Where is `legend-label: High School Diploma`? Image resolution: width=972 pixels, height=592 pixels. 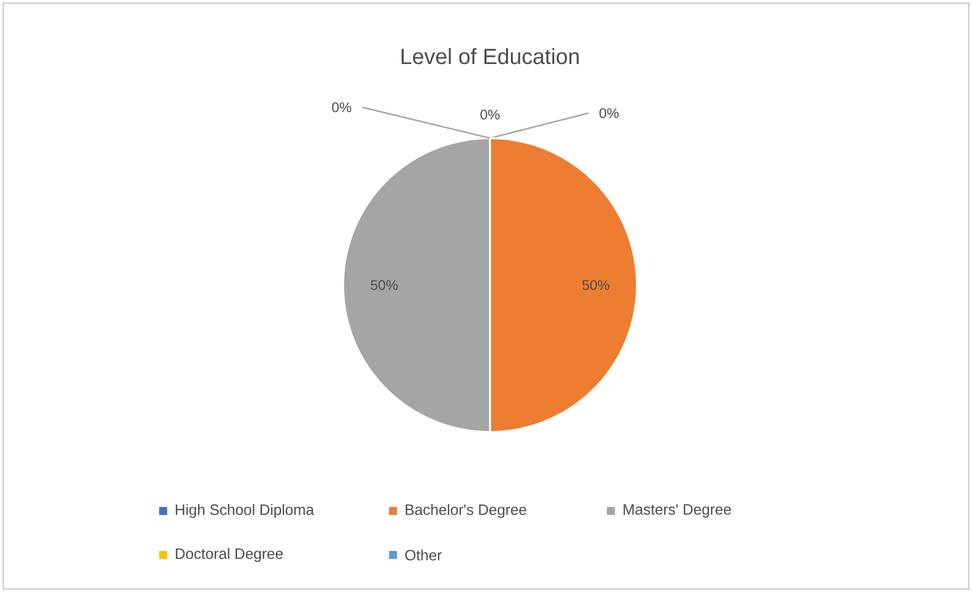 legend-label: High School Diploma is located at coordinates (245, 511).